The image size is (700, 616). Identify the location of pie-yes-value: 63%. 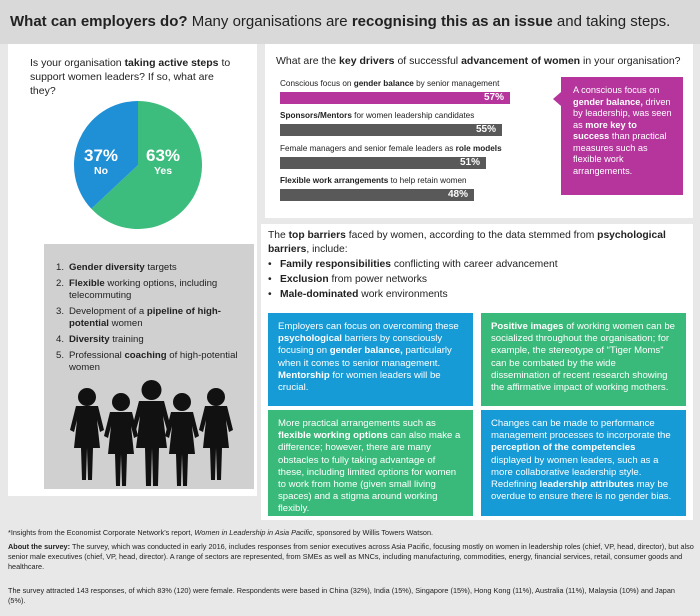
(163, 155).